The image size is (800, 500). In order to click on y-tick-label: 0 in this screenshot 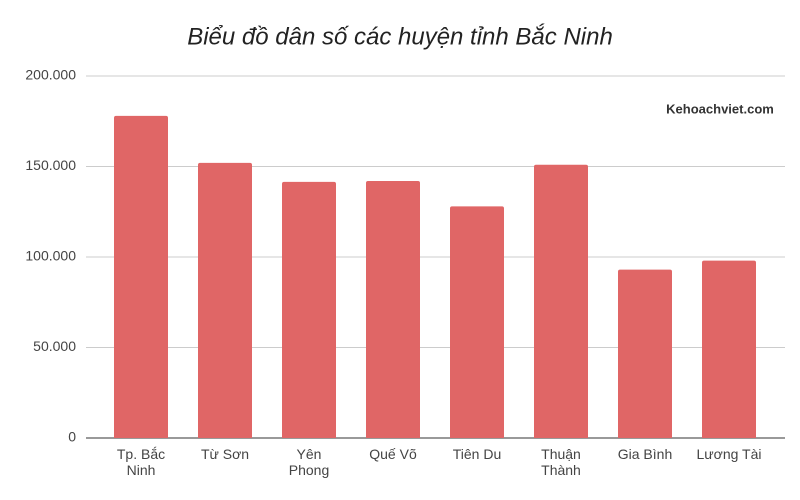, I will do `click(72, 437)`.